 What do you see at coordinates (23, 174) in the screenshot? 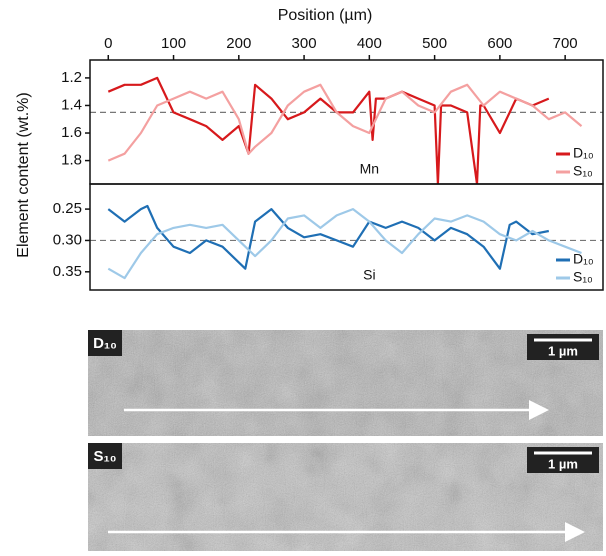
I see `y-axis-label: Element content (wt.%)` at bounding box center [23, 174].